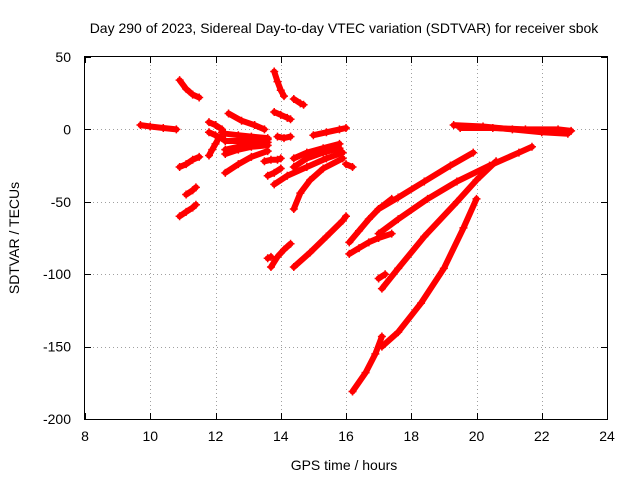  Describe the element at coordinates (344, 465) in the screenshot. I see `x-axis-label: GPS time / hours` at that location.